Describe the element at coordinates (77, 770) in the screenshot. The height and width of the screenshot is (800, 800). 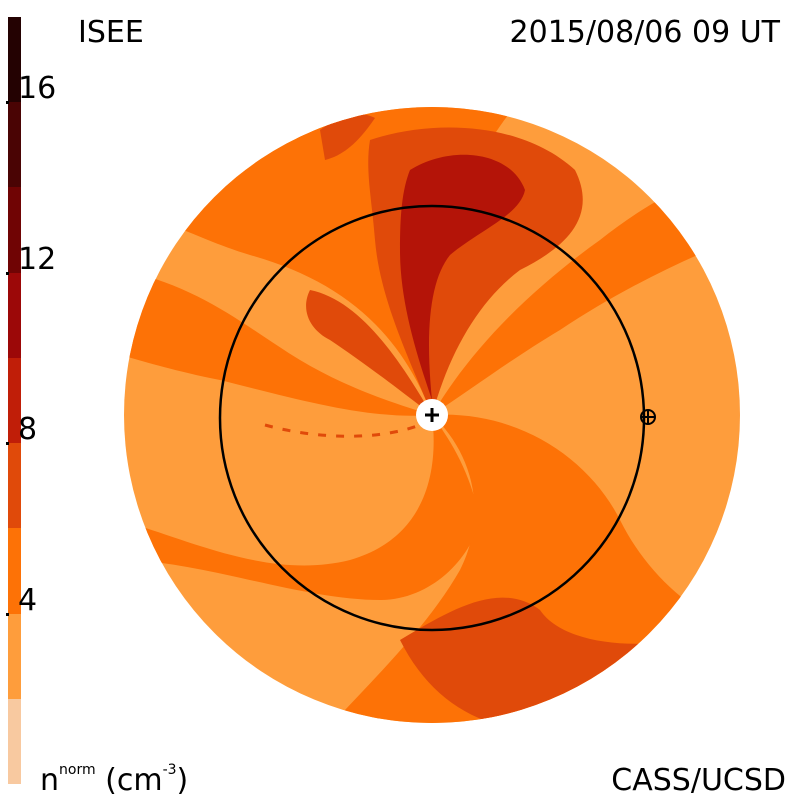
I see `unit-label-sup: norm` at that location.